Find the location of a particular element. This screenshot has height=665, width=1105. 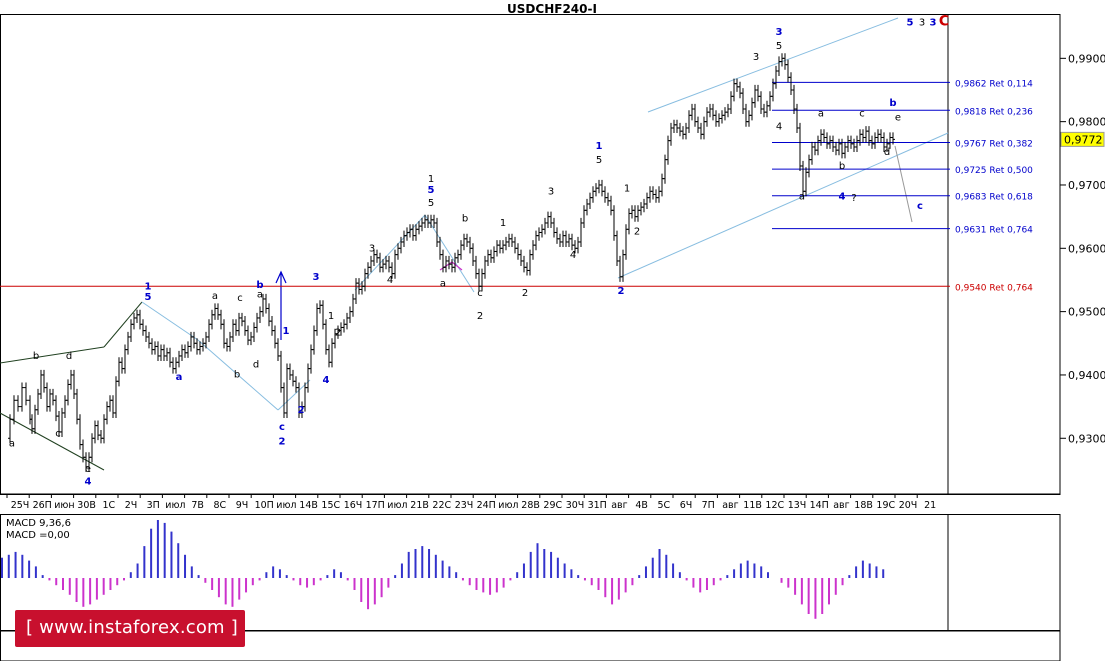

x-tick-label: 25Ч is located at coordinates (20, 505).